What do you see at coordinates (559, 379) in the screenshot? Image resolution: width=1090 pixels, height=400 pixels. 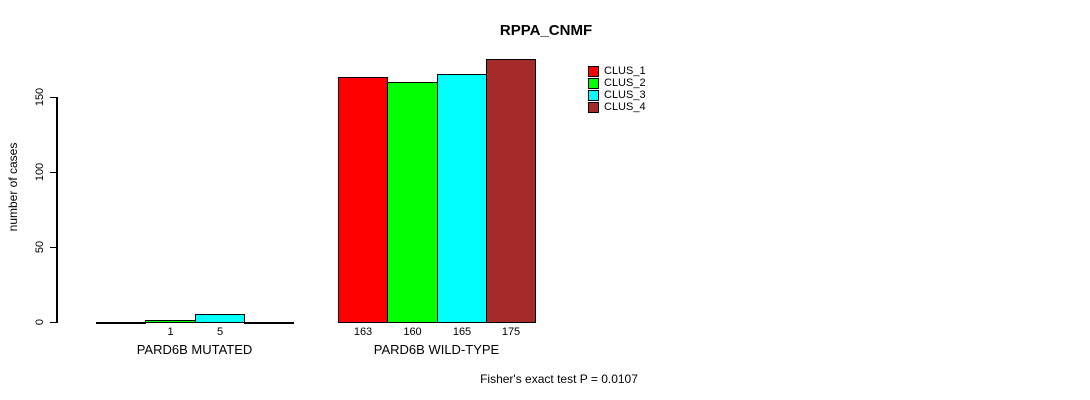 I see `fisher-test-annotation: Fisher's exact test P = 0.0107` at bounding box center [559, 379].